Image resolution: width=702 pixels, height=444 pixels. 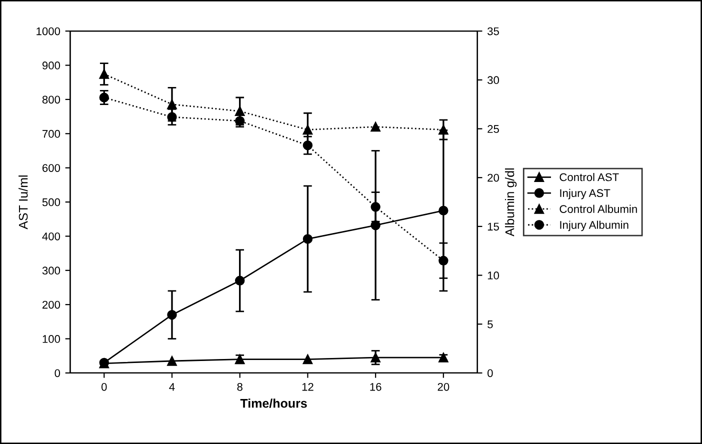 I want to click on y-tick-label: 300, so click(x=51, y=270).